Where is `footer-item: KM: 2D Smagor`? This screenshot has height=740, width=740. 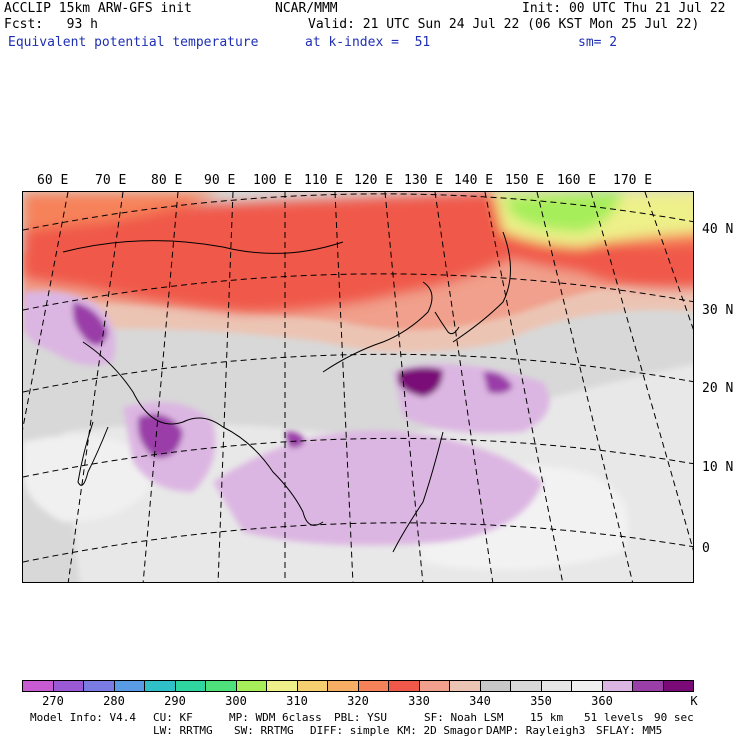
footer-item: KM: 2D Smagor is located at coordinates (440, 730).